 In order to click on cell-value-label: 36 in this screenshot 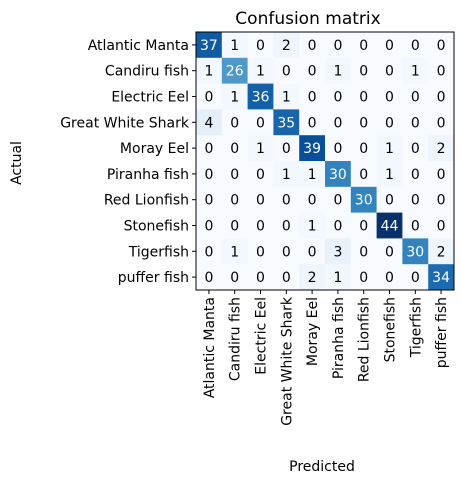, I will do `click(261, 98)`.